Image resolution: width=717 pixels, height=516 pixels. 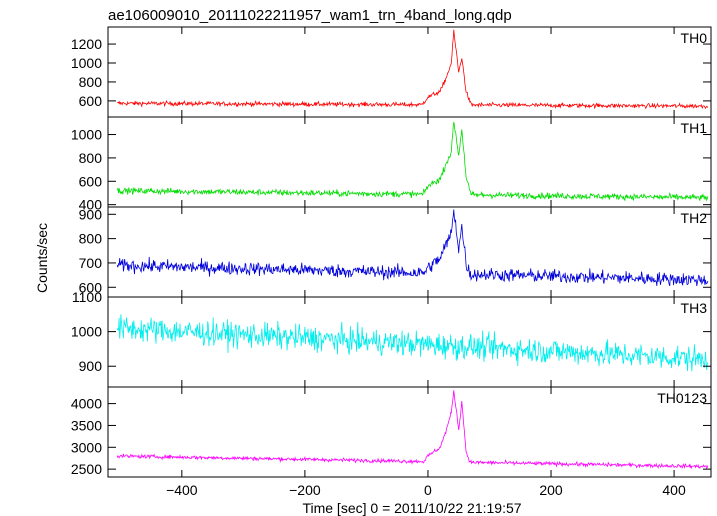 What do you see at coordinates (551, 490) in the screenshot?
I see `x-tick-label: 200` at bounding box center [551, 490].